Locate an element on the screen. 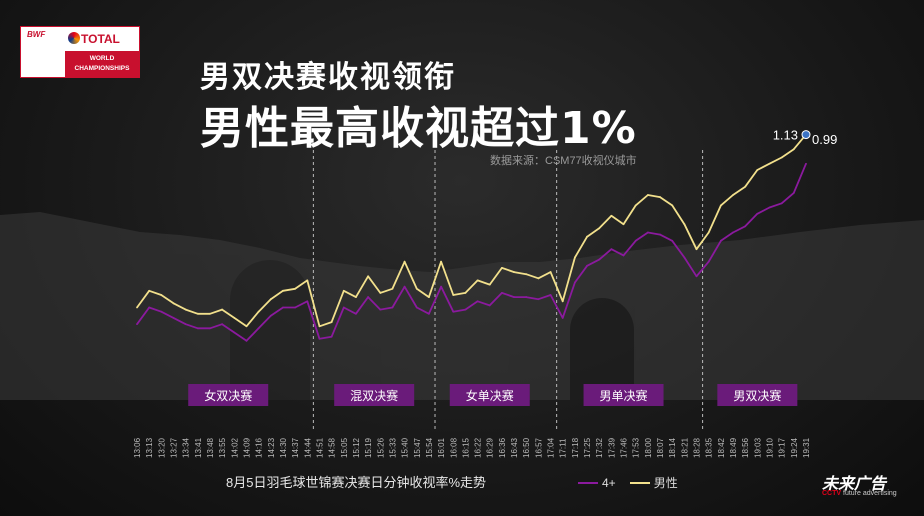 This screenshot has width=924, height=516. x-tick-12: 14:30 is located at coordinates (283, 447).